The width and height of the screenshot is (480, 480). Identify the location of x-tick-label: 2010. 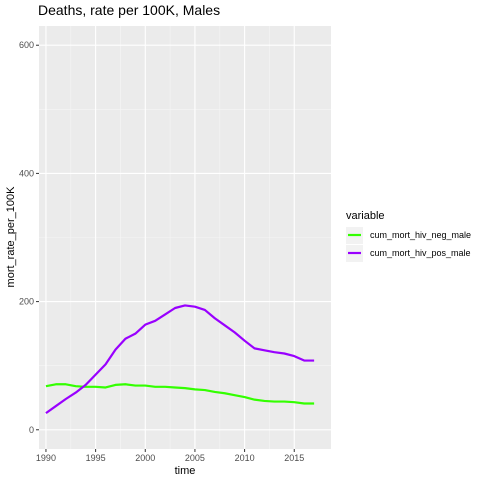
(245, 458).